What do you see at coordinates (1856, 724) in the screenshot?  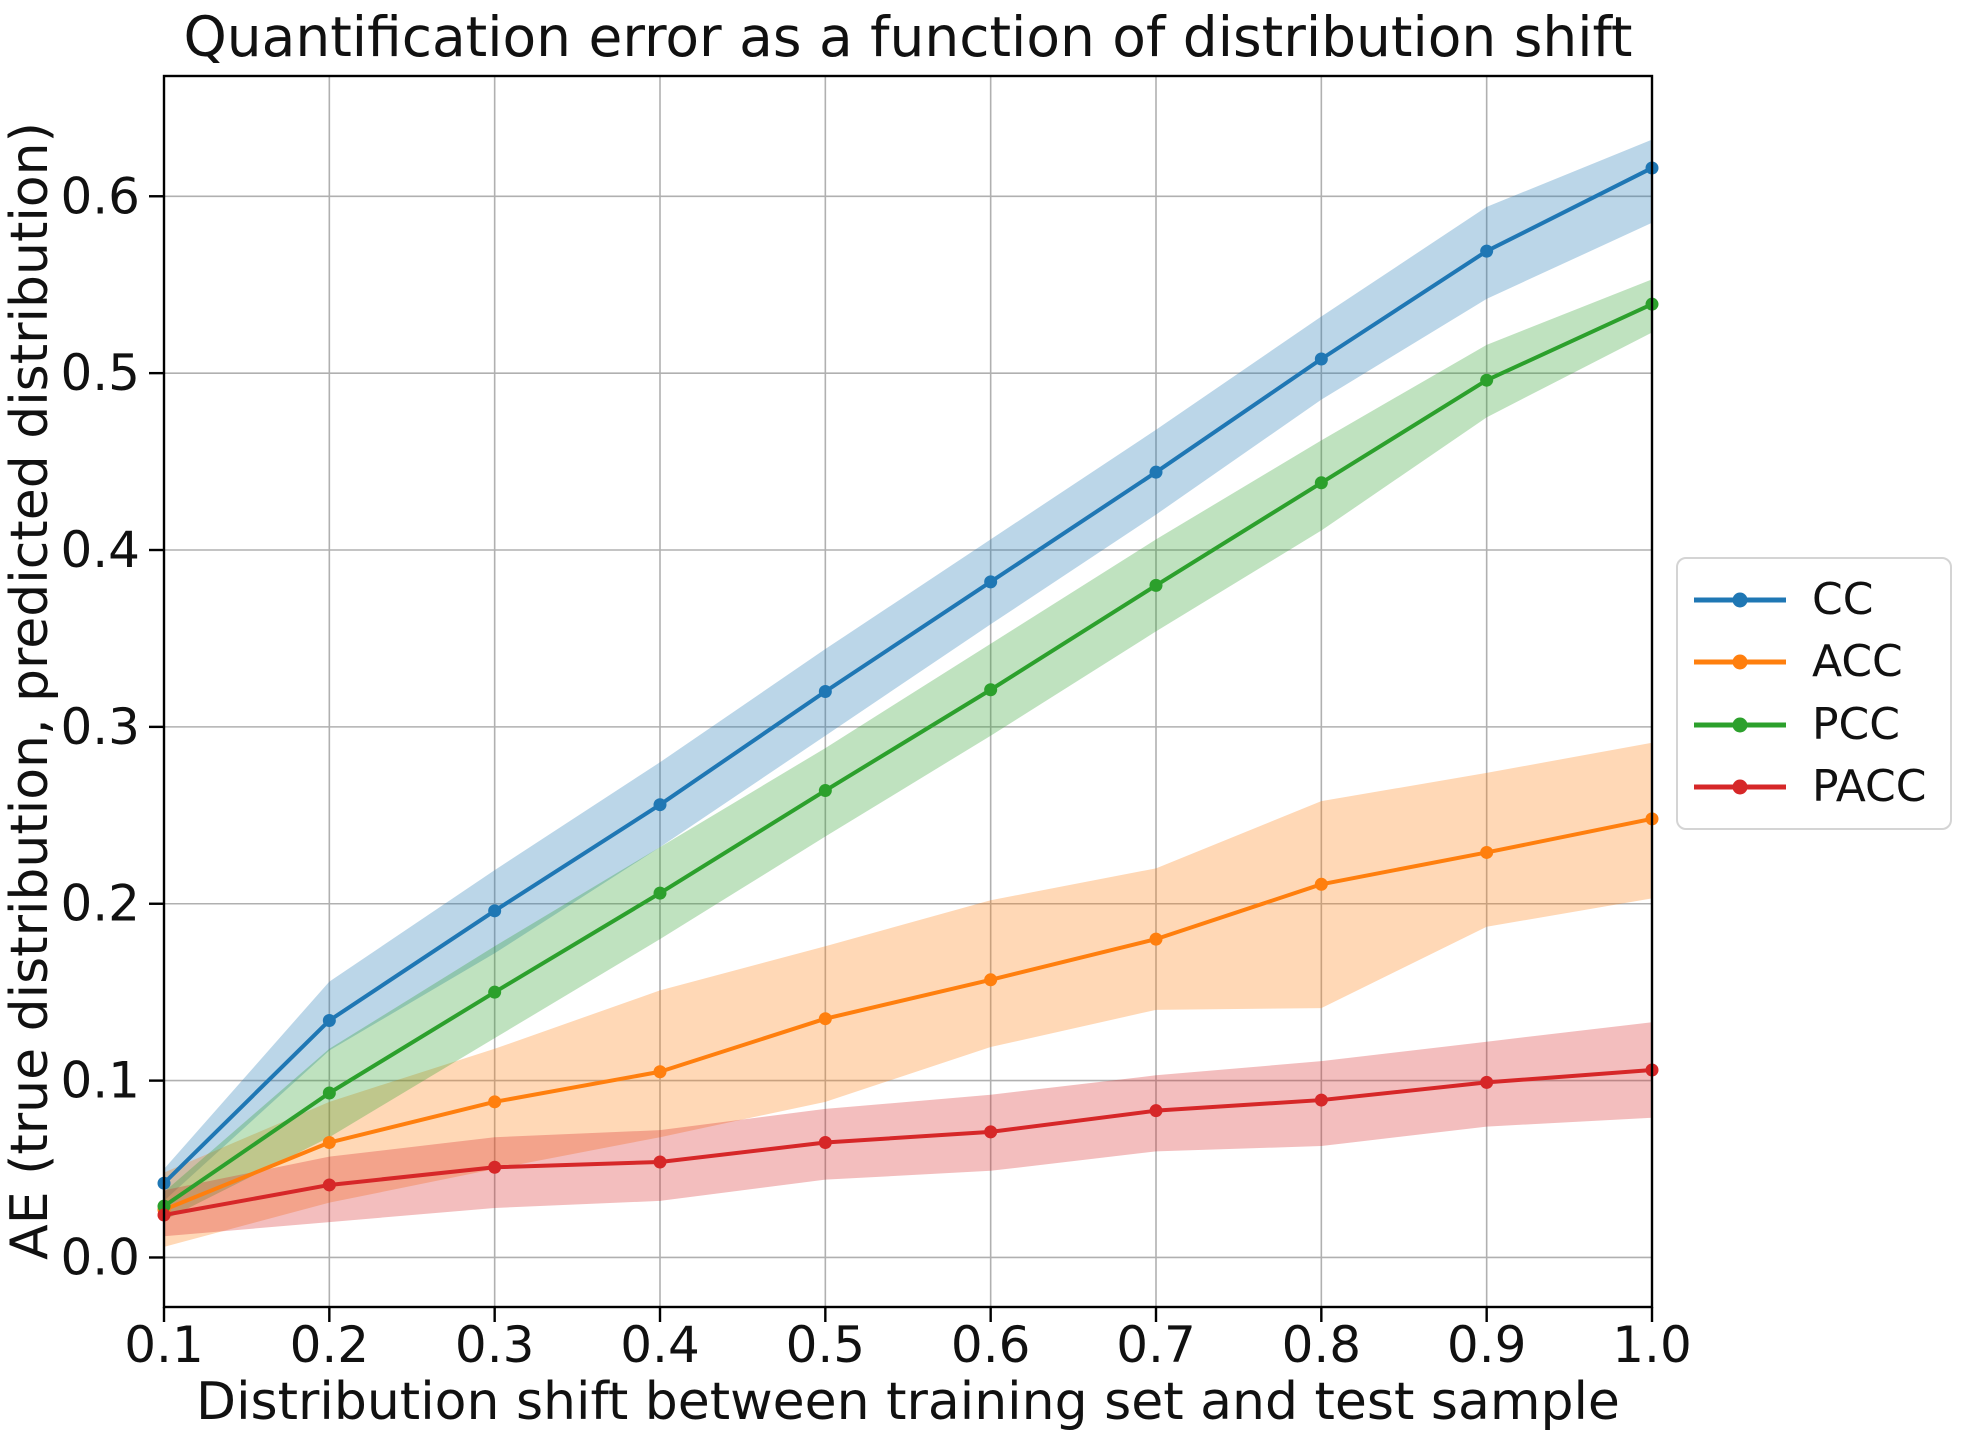 I see `legend-label-pcc: PCC` at bounding box center [1856, 724].